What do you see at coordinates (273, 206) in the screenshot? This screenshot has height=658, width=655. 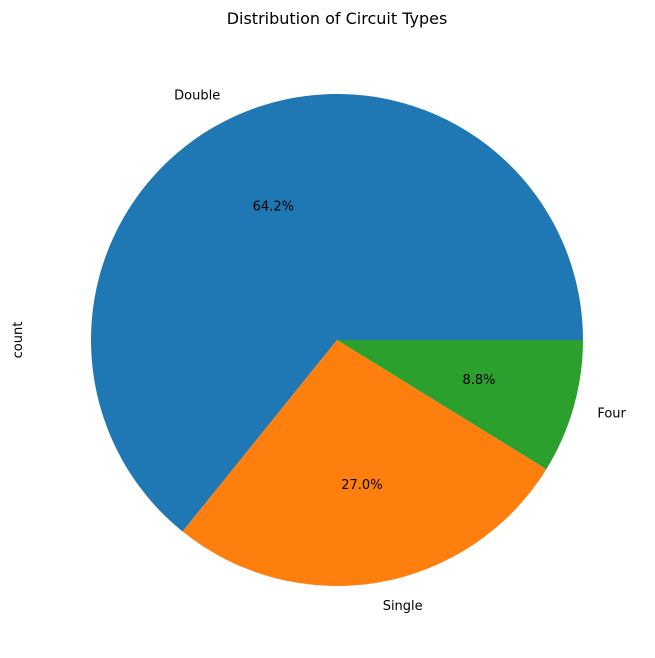 I see `percent-label-double: 64.2%` at bounding box center [273, 206].